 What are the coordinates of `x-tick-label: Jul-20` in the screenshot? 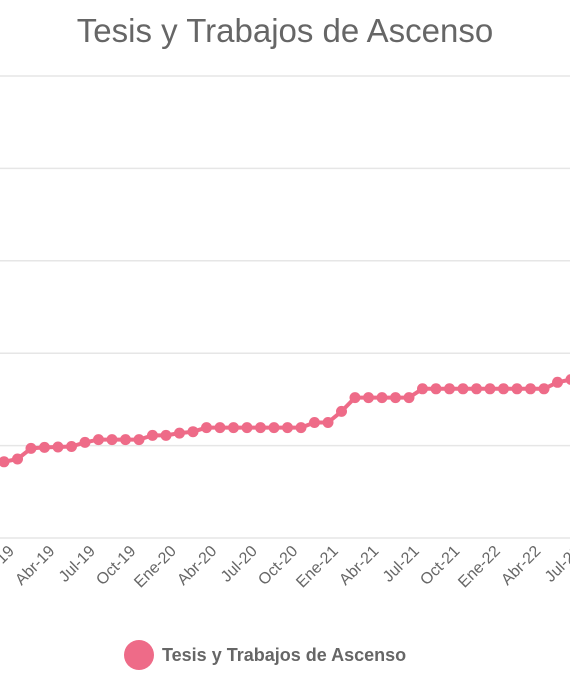 It's located at (239, 564).